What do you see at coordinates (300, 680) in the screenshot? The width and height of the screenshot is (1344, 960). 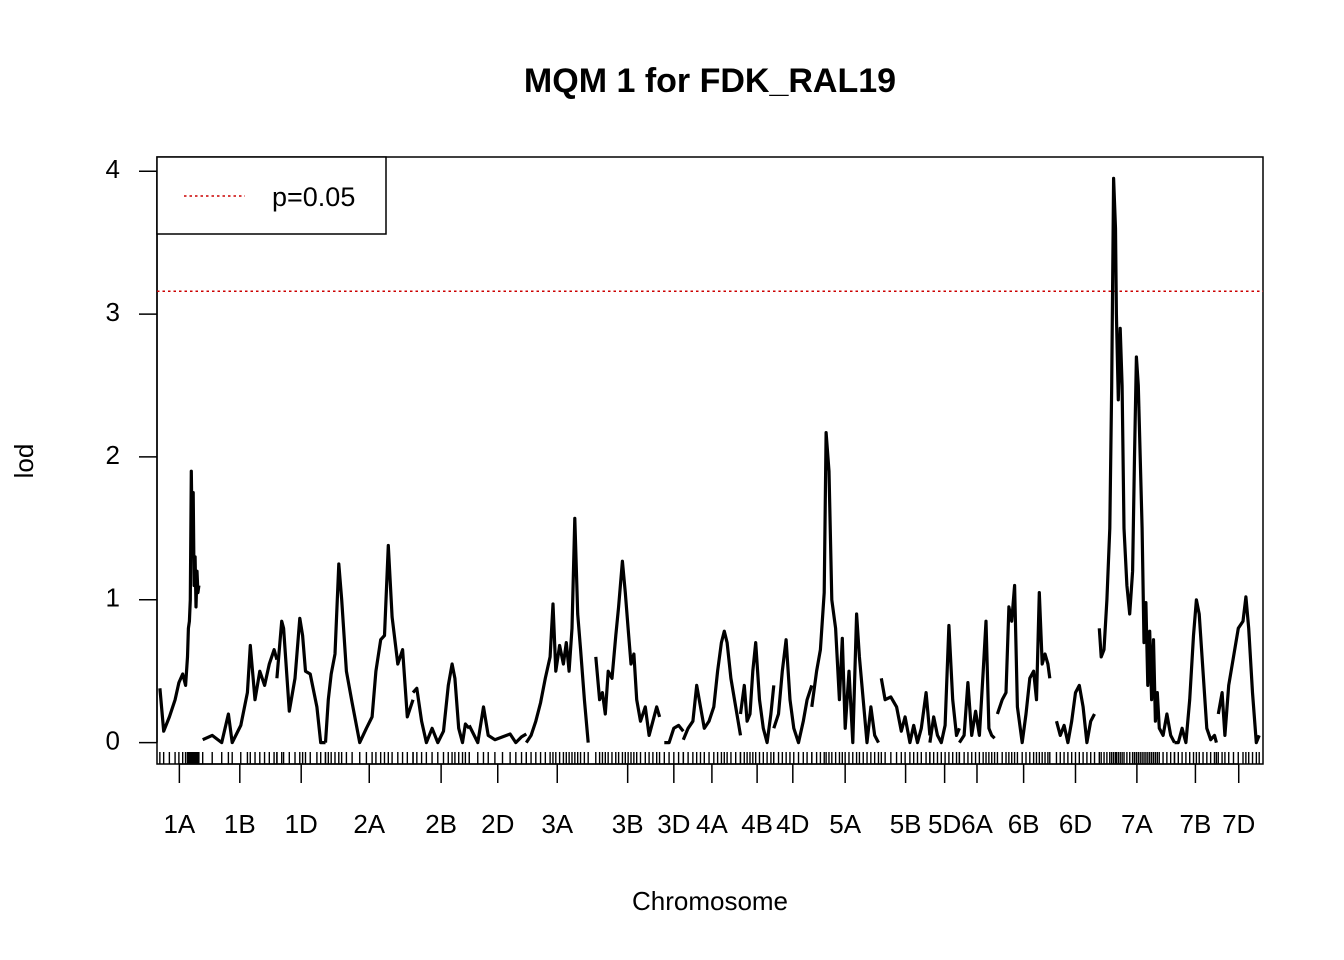 I see `lod-line-1D` at bounding box center [300, 680].